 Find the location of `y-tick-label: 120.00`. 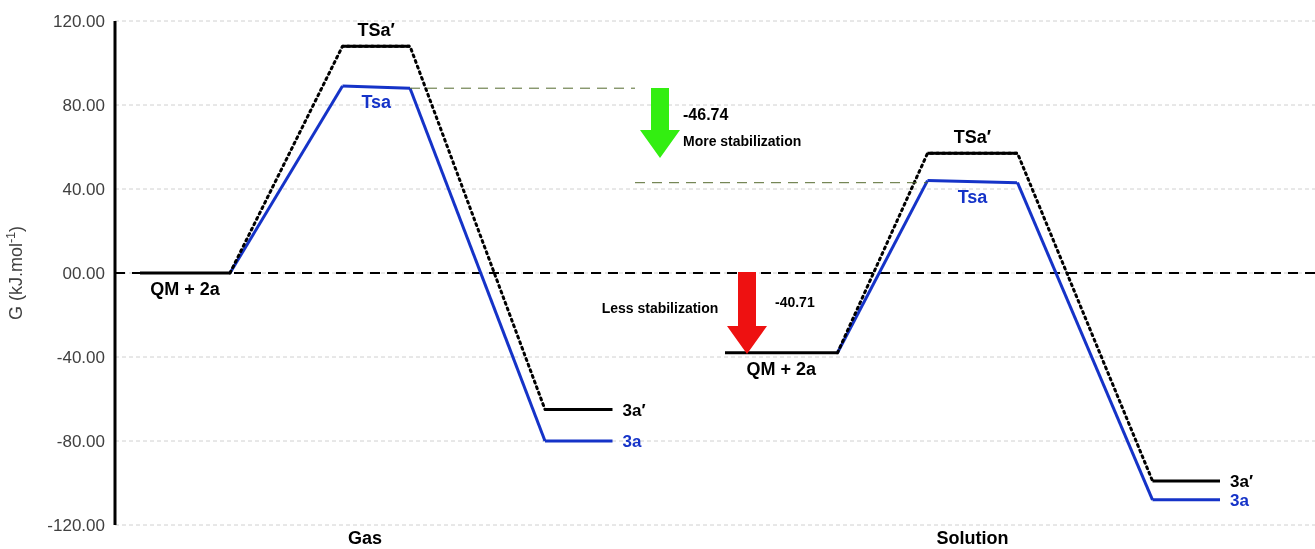

y-tick-label: 120.00 is located at coordinates (79, 21).